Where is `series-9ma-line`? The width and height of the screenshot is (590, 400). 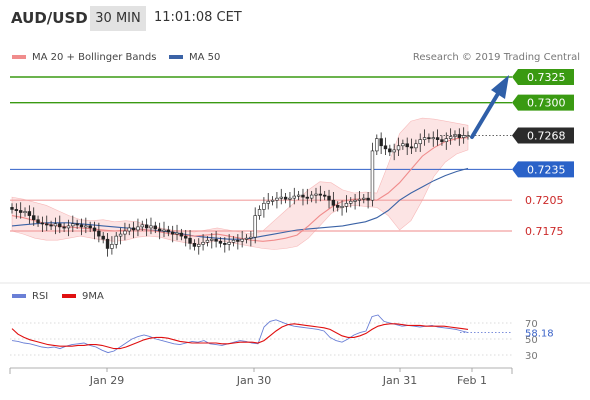 series-9ma-line is located at coordinates (240, 336).